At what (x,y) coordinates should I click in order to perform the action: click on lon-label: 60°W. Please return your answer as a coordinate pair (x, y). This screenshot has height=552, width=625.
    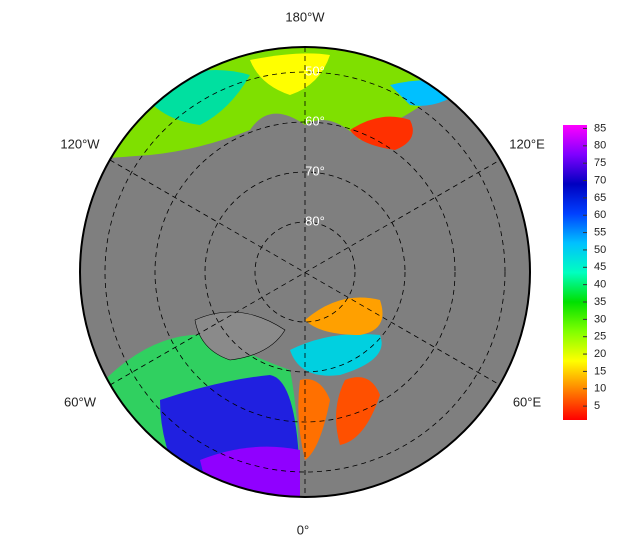
    Looking at the image, I should click on (80, 401).